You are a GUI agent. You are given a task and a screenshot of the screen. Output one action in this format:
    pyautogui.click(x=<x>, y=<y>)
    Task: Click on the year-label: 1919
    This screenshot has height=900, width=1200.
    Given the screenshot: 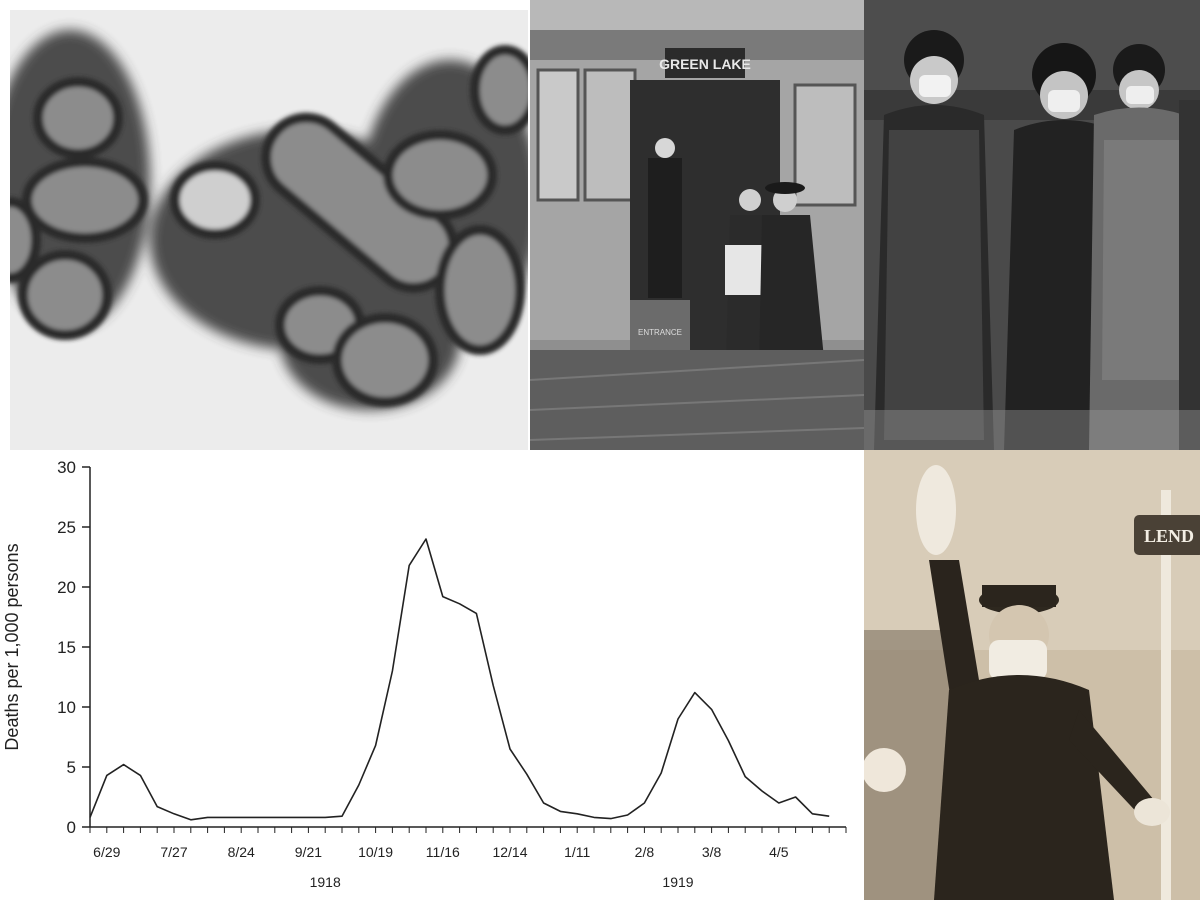 What is the action you would take?
    pyautogui.click(x=677, y=882)
    